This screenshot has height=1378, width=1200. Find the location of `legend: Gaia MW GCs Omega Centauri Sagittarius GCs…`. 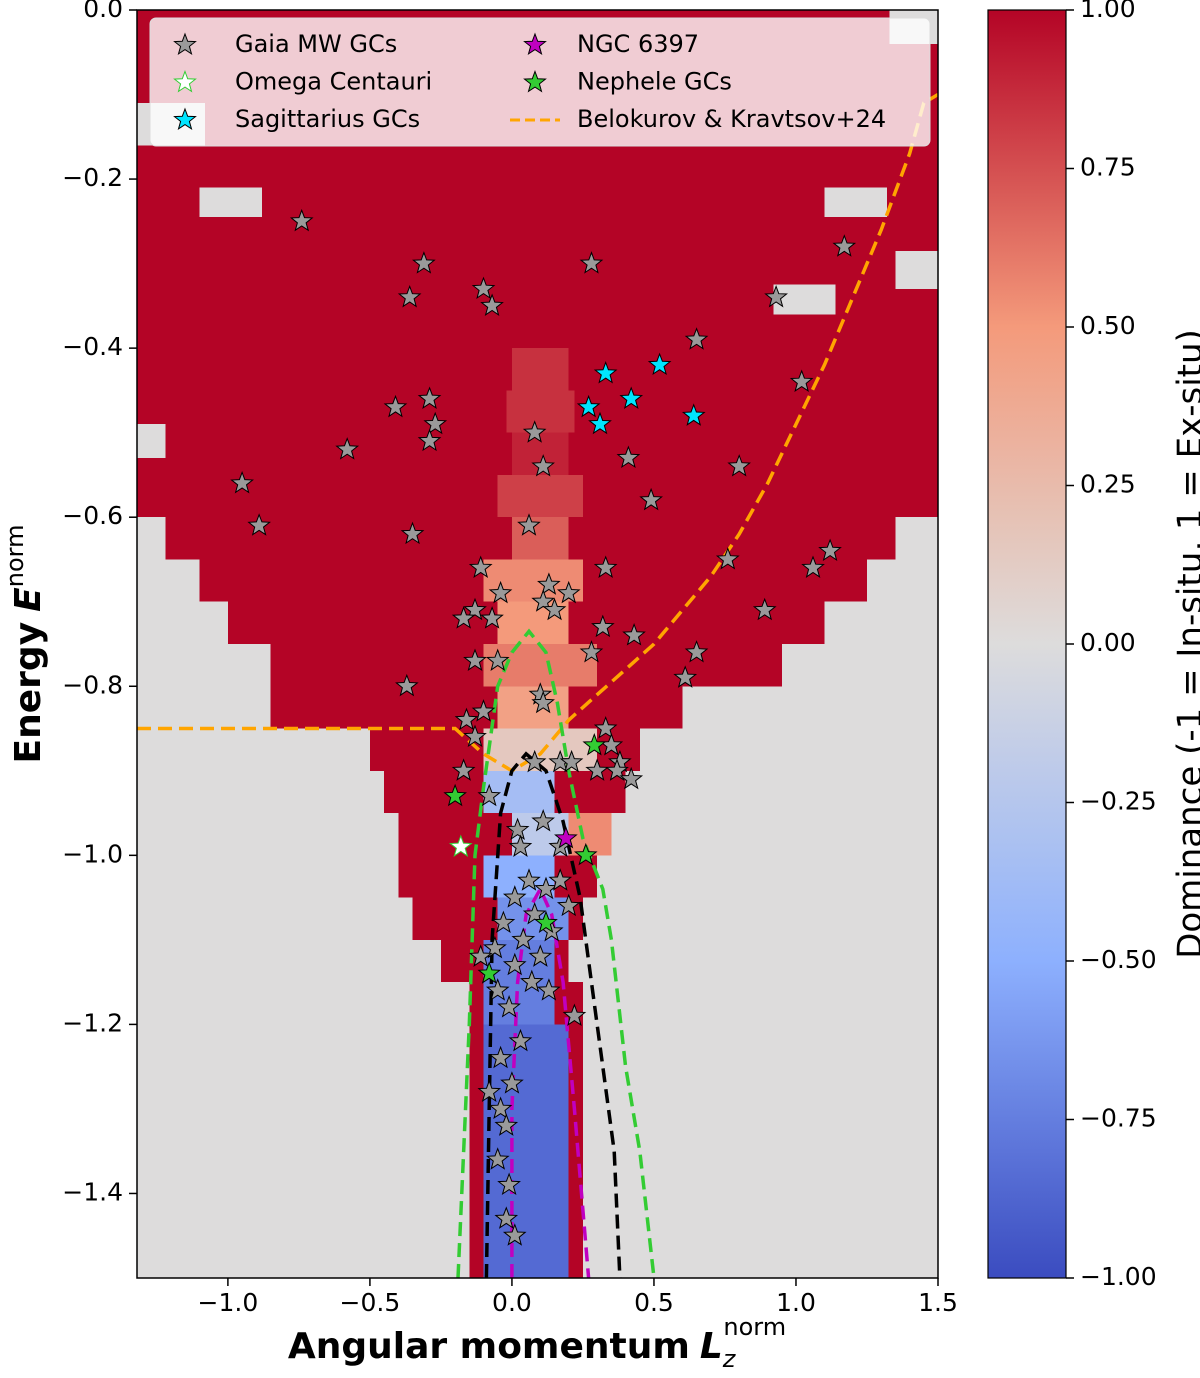

legend: Gaia MW GCs Omega Centauri Sagittarius GCs… is located at coordinates (540, 82).